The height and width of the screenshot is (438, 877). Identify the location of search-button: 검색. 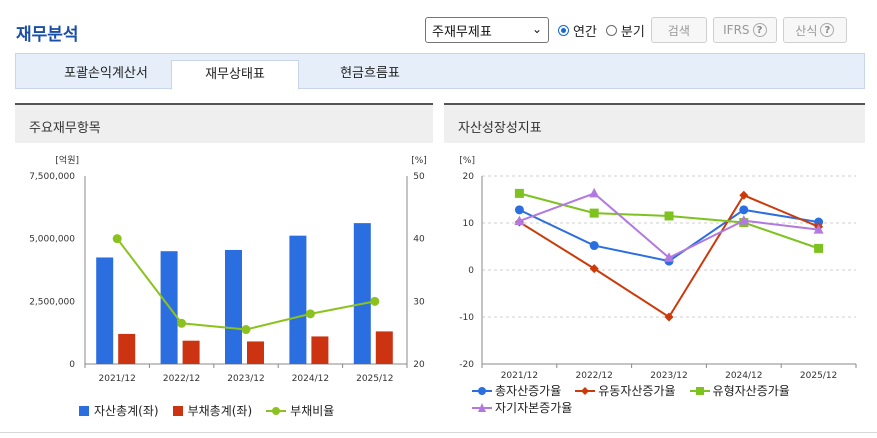
(678, 30).